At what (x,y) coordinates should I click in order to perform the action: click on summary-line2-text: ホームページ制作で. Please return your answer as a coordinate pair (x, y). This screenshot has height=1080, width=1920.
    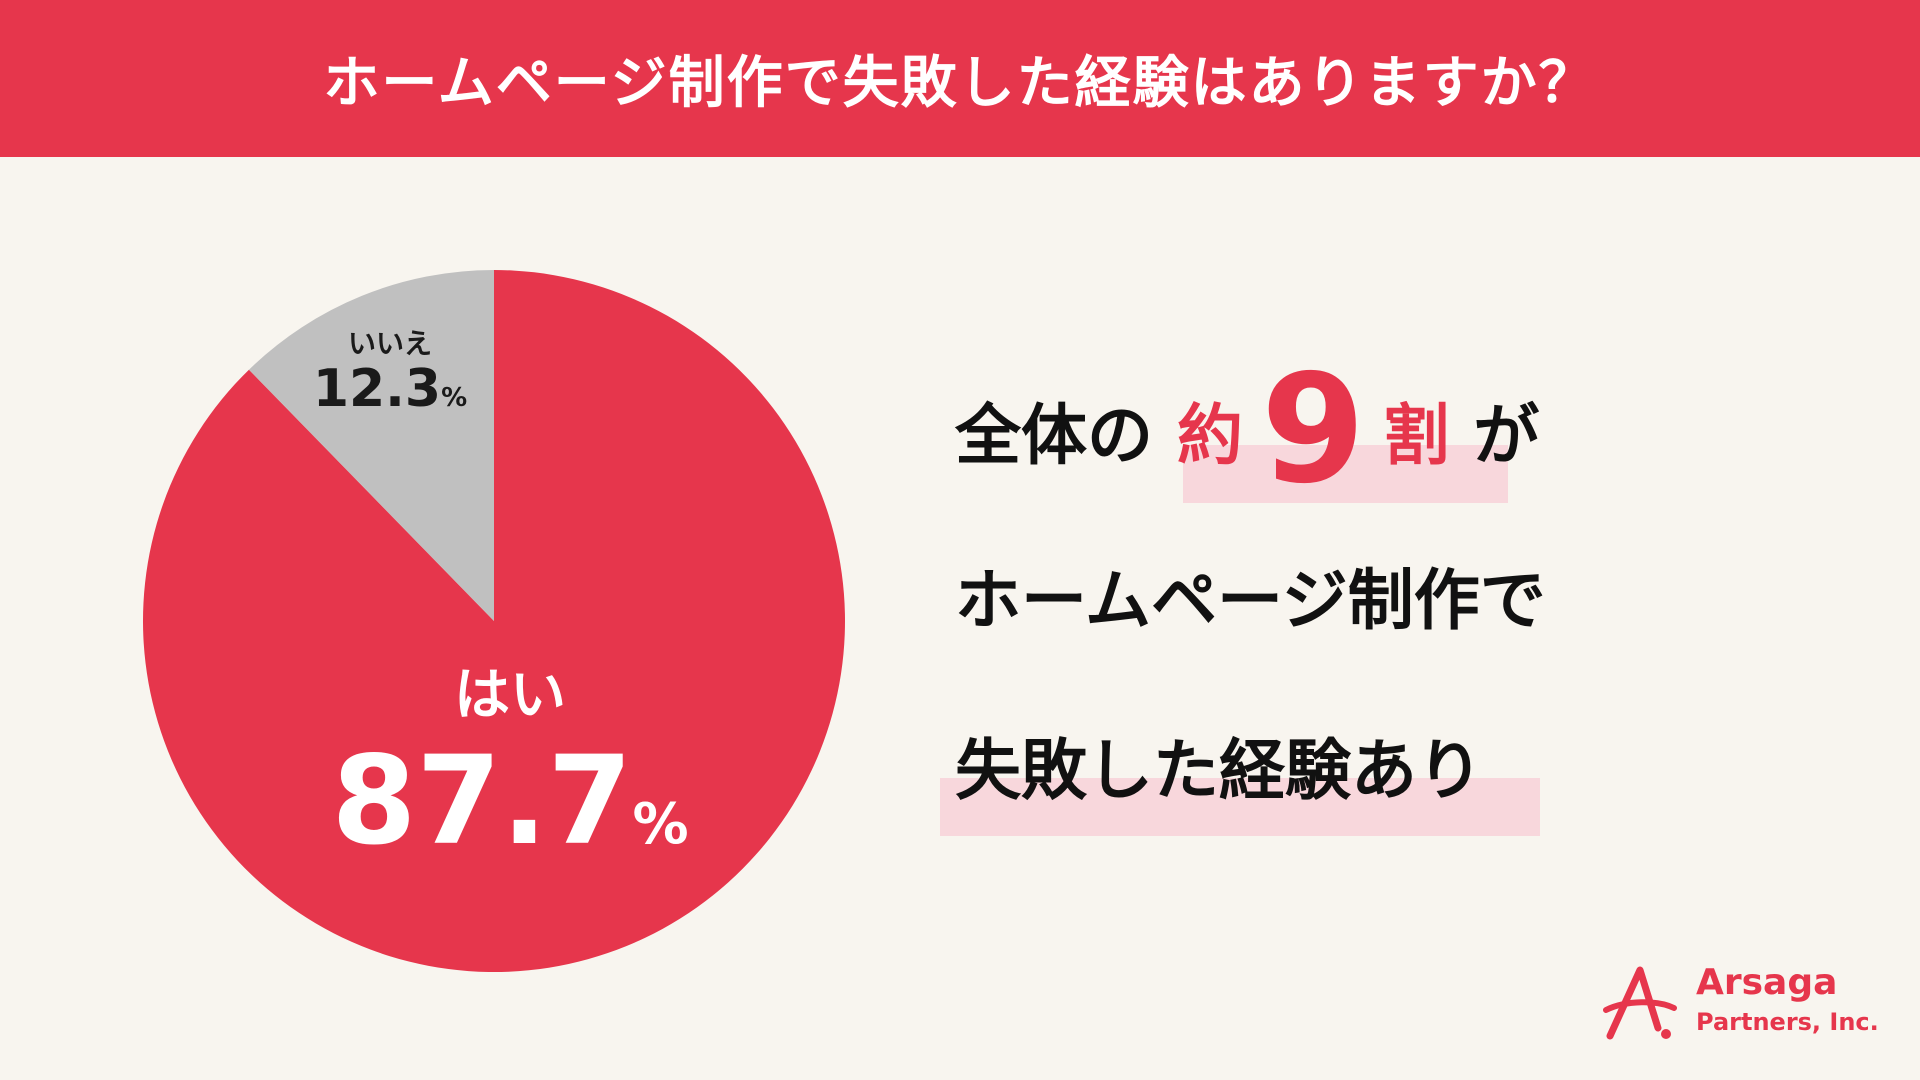
    Looking at the image, I should click on (1250, 600).